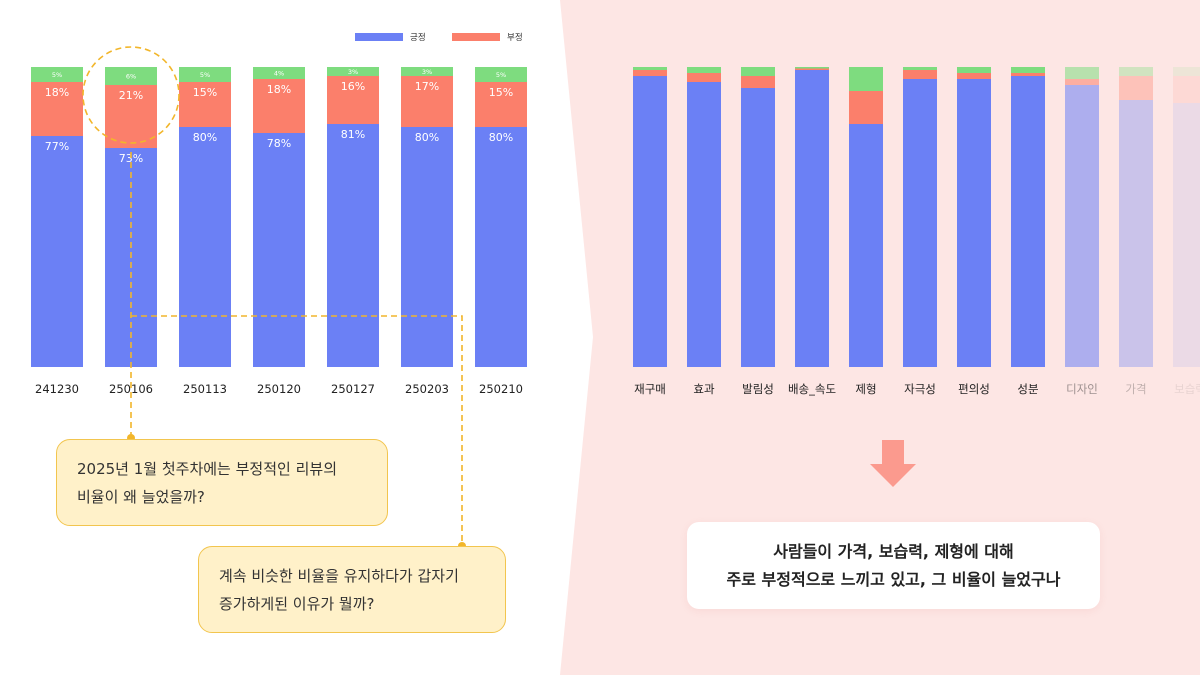 This screenshot has width=1200, height=675. What do you see at coordinates (279, 389) in the screenshot?
I see `x-tick-label-250120: 250120` at bounding box center [279, 389].